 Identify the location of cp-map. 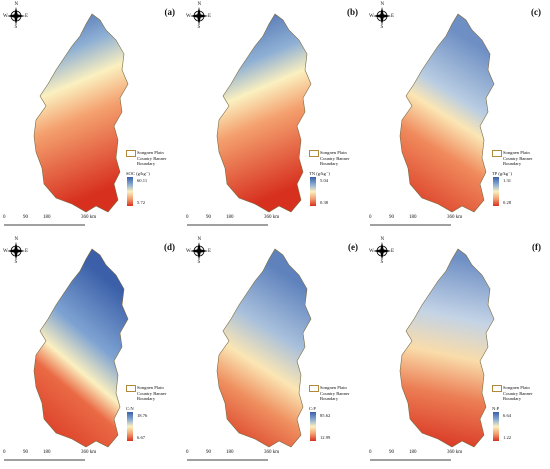
(264, 348).